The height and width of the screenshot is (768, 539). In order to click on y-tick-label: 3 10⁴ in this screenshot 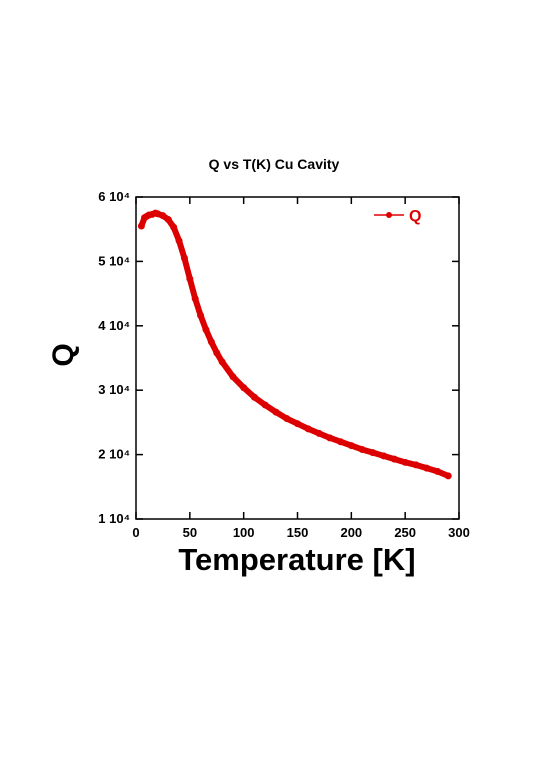, I will do `click(114, 389)`.